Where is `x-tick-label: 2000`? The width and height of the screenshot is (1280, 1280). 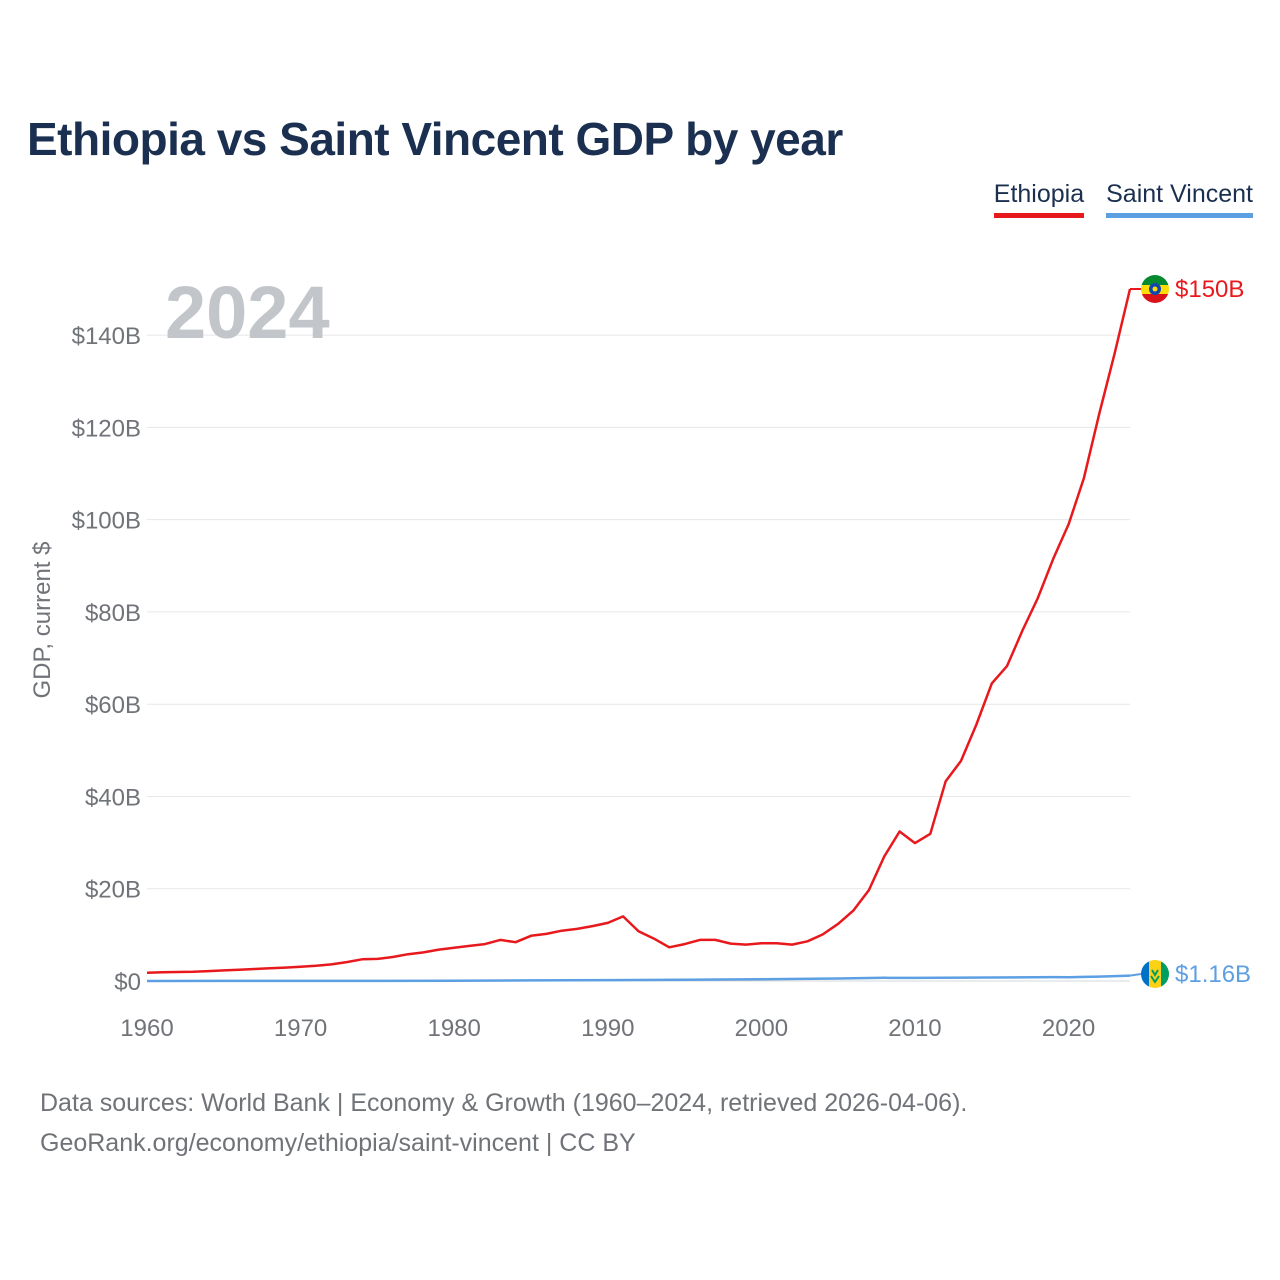
x-tick-label: 2000 is located at coordinates (761, 1028).